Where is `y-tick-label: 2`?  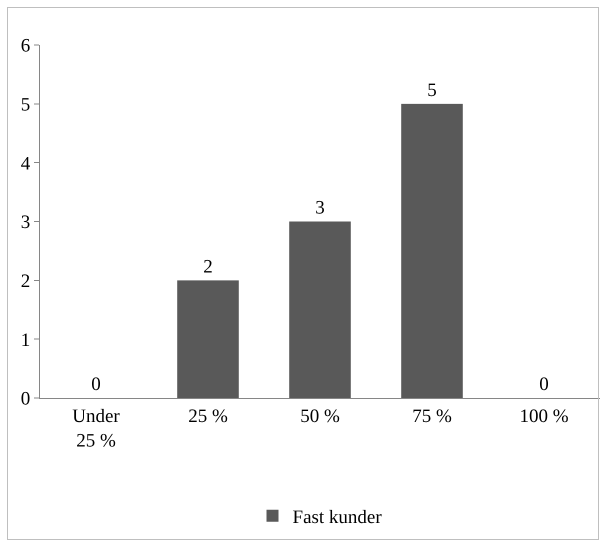
y-tick-label: 2 is located at coordinates (25, 281).